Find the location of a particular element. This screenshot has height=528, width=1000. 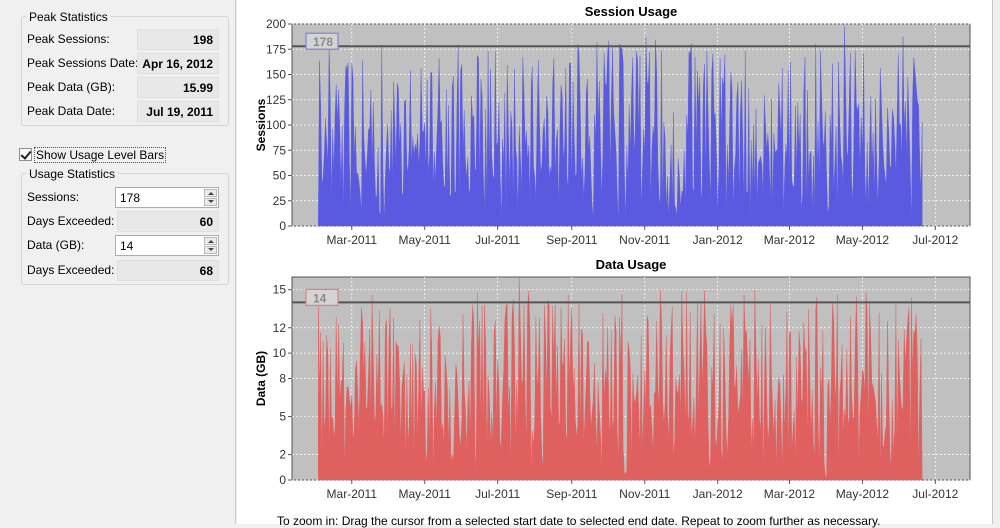

data-spinner: 14 is located at coordinates (167, 245).